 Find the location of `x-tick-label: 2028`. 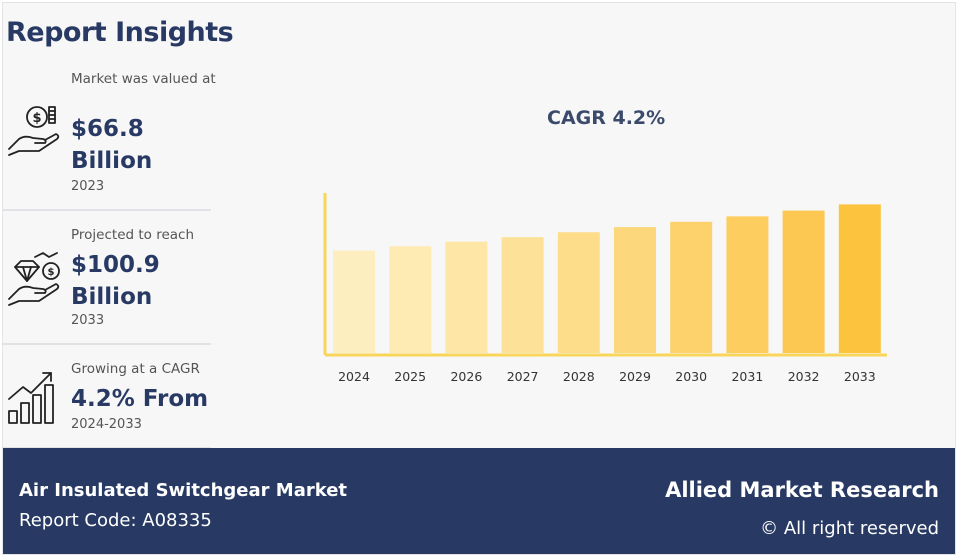

x-tick-label: 2028 is located at coordinates (579, 376).